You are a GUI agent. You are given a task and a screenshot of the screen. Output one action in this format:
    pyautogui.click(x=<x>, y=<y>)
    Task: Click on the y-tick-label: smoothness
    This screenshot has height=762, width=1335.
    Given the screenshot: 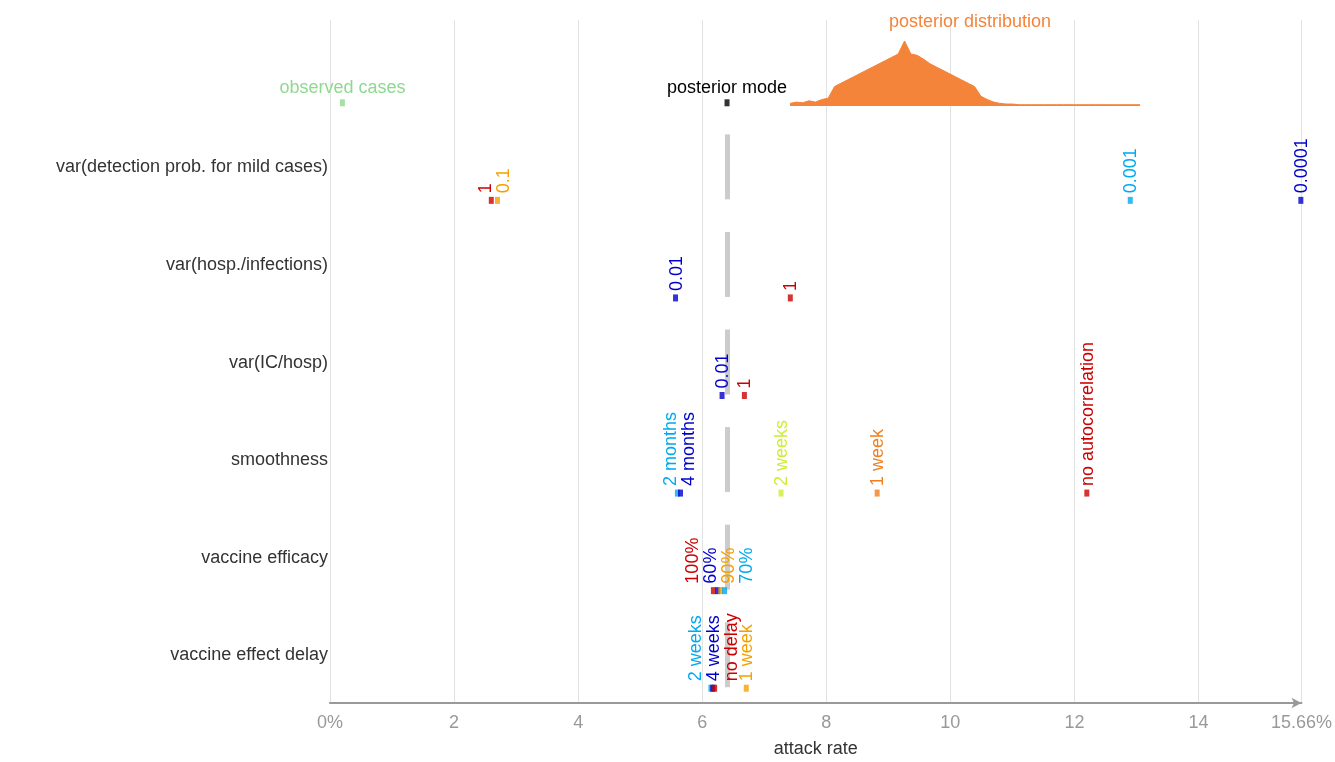 What is the action you would take?
    pyautogui.click(x=279, y=459)
    